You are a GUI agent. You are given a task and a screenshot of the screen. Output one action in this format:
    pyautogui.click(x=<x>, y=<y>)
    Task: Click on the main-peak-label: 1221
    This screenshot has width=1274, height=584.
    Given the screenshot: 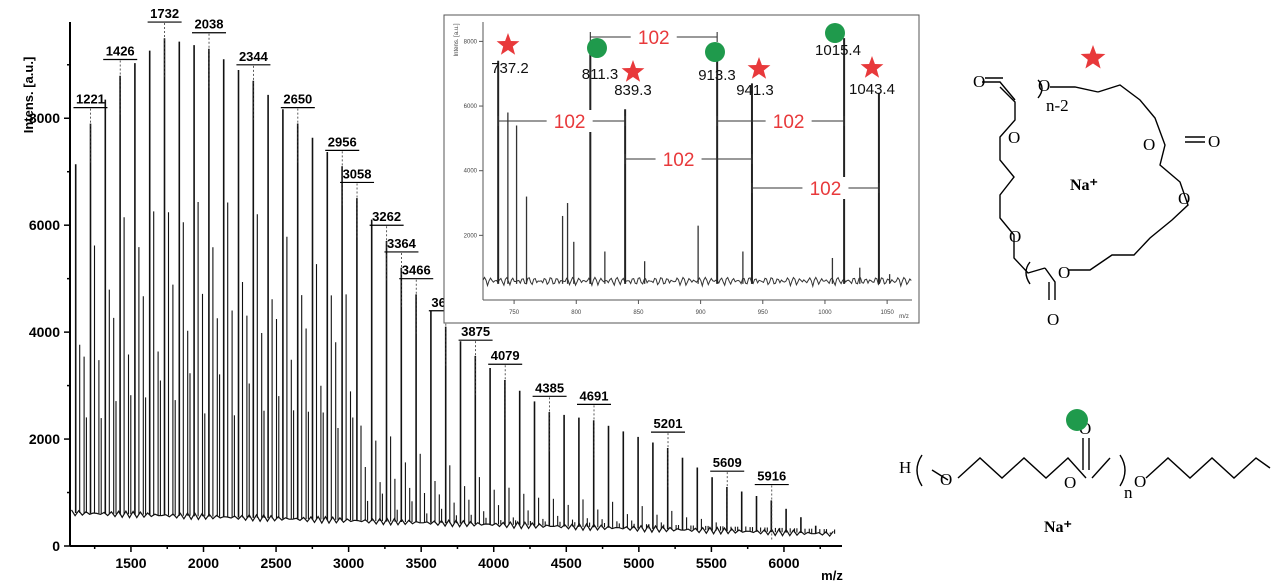 What is the action you would take?
    pyautogui.click(x=90, y=99)
    